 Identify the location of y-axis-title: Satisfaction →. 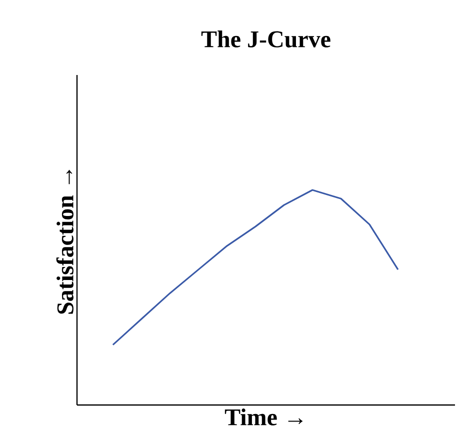
(65, 242).